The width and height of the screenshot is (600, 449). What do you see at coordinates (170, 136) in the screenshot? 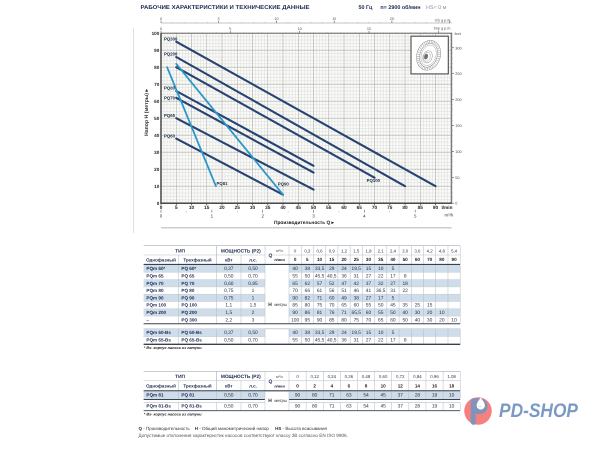
I see `svg-text: PQ60` at bounding box center [170, 136].